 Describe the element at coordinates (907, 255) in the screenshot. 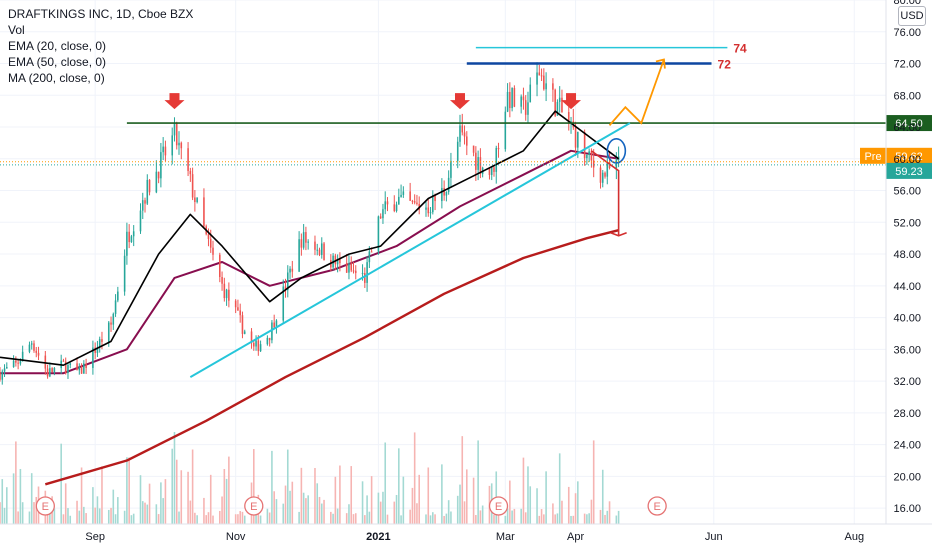

I see `price-tick-label: 48.00` at that location.